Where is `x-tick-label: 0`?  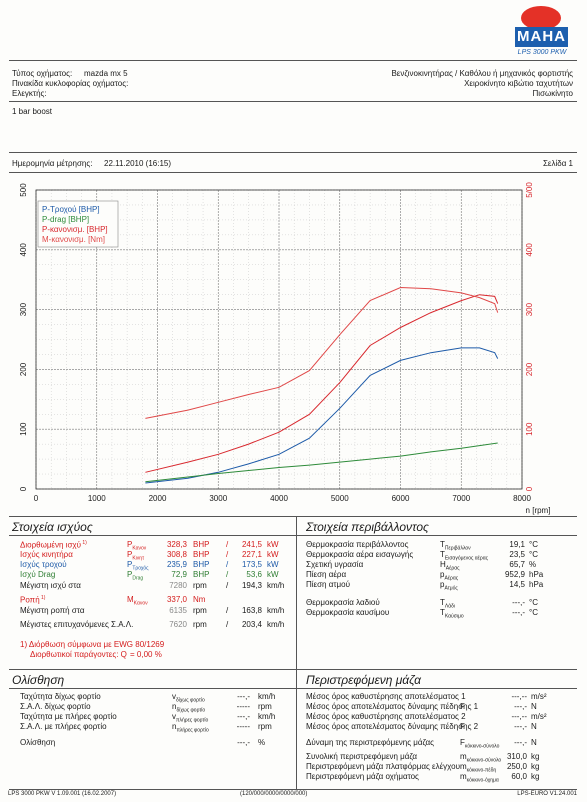 x-tick-label: 0 is located at coordinates (36, 498).